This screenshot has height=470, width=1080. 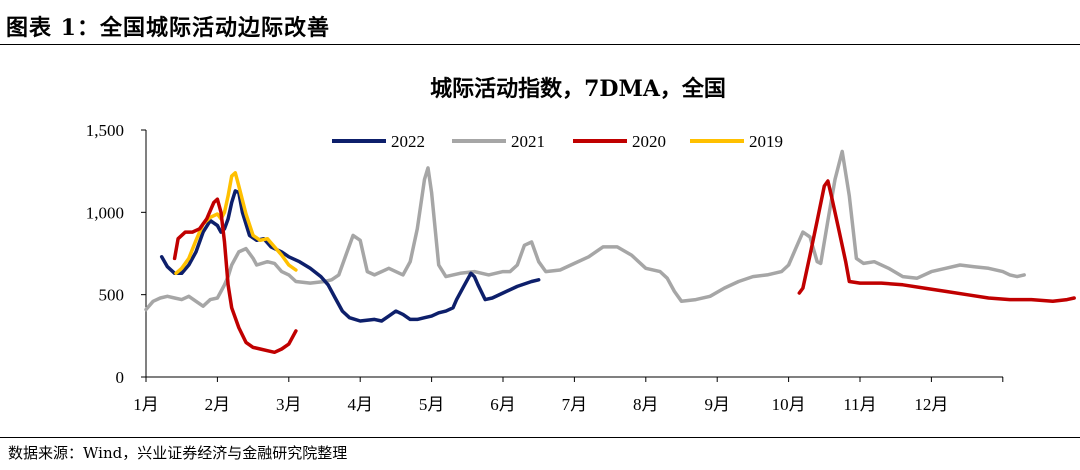 I want to click on source-note: 数据来源：Wind，兴业证券经济与金融研究院整理, so click(x=178, y=453).